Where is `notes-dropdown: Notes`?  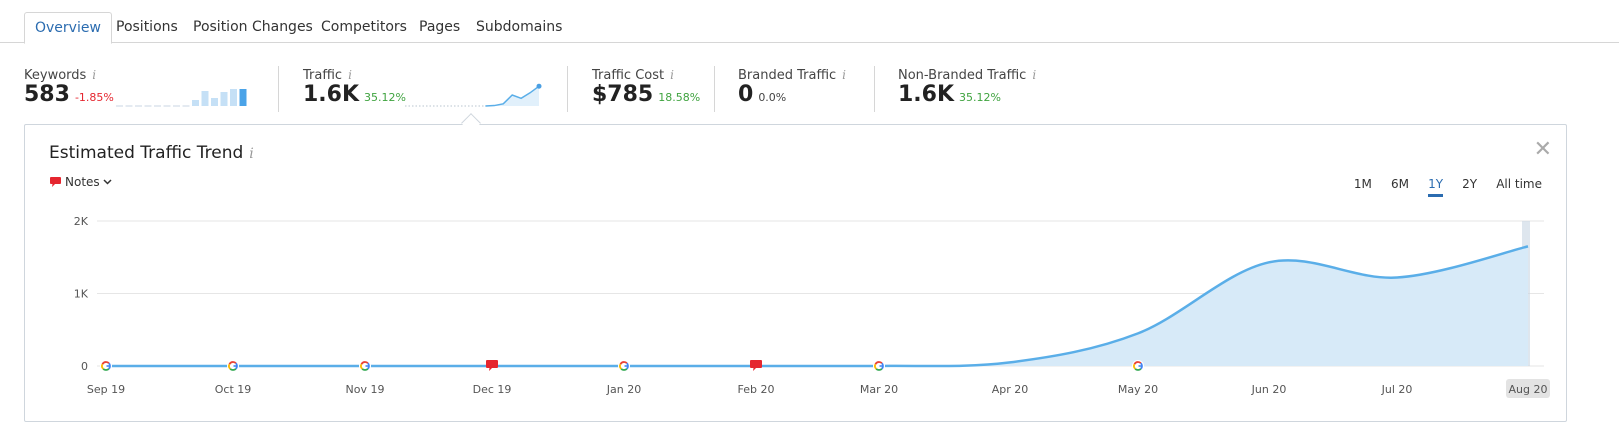
notes-dropdown: Notes is located at coordinates (80, 182).